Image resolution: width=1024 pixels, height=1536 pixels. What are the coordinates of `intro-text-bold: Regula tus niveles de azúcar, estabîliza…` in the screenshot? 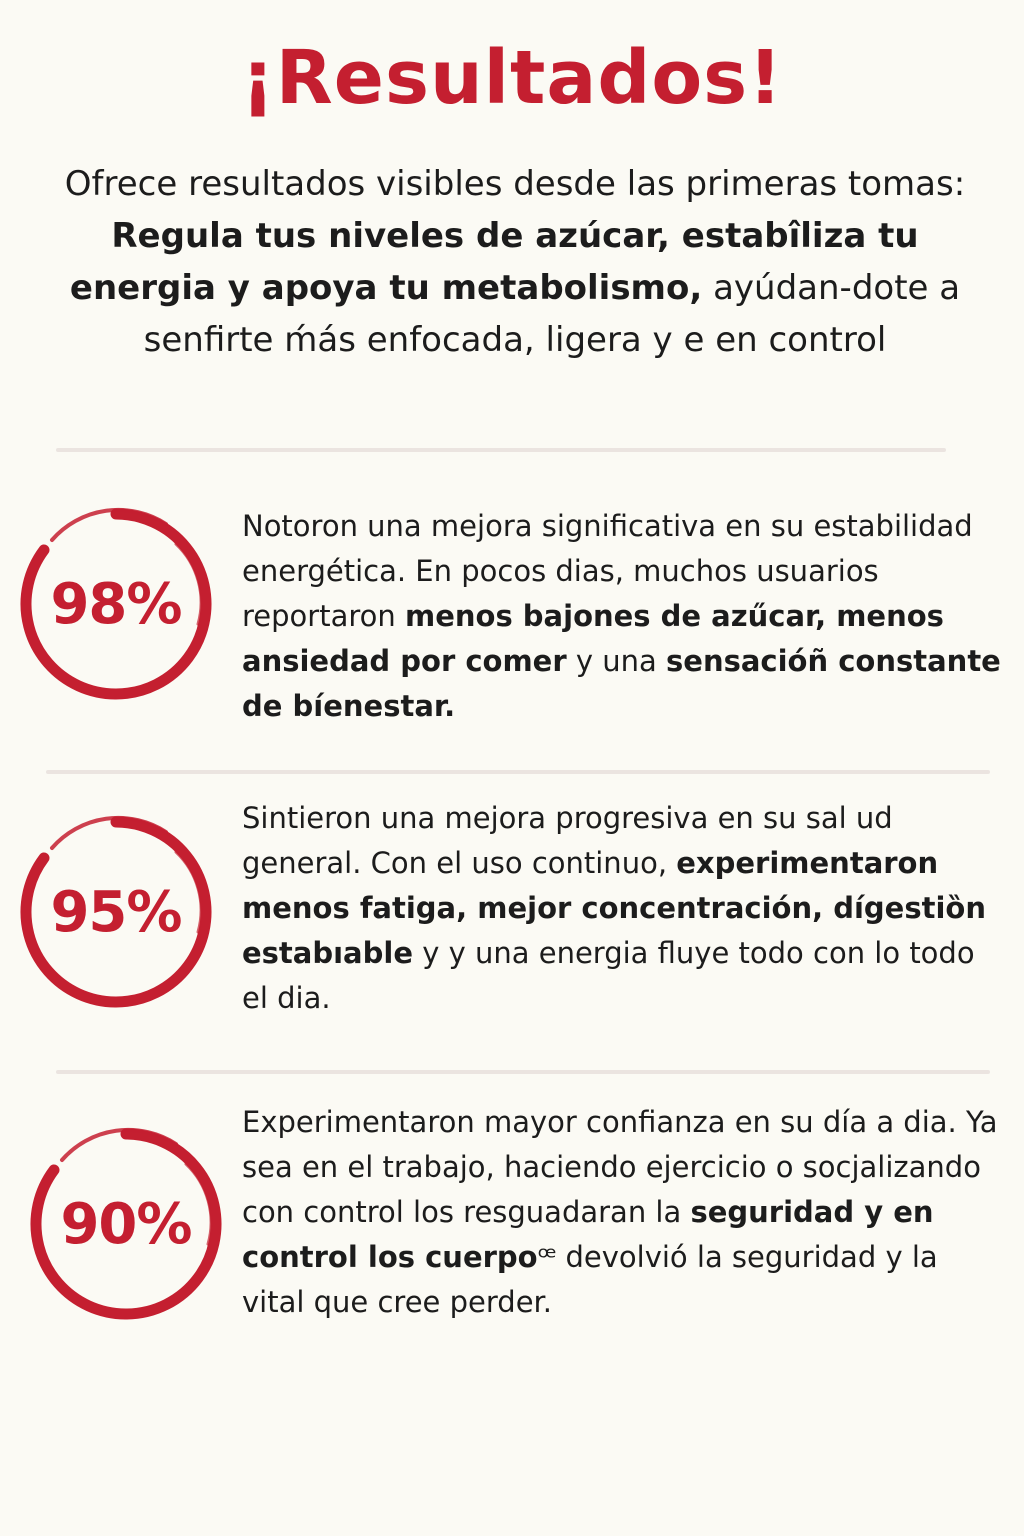 It's located at (494, 262).